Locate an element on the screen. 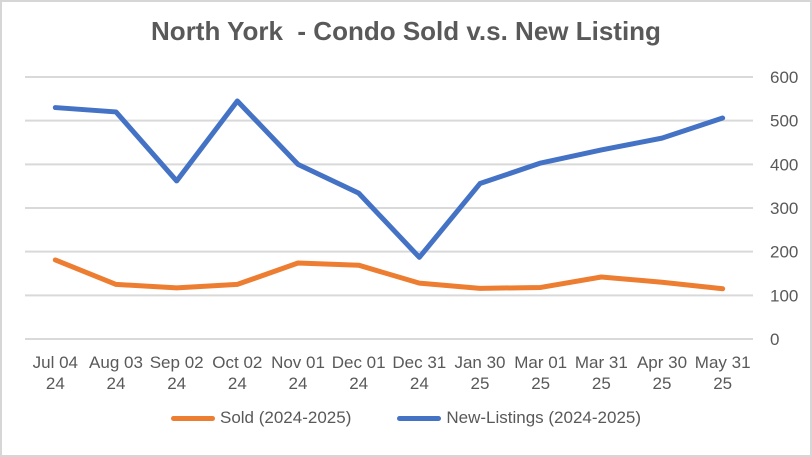  legend-item-new-listings: New-Listings (2024-2025) is located at coordinates (519, 418).